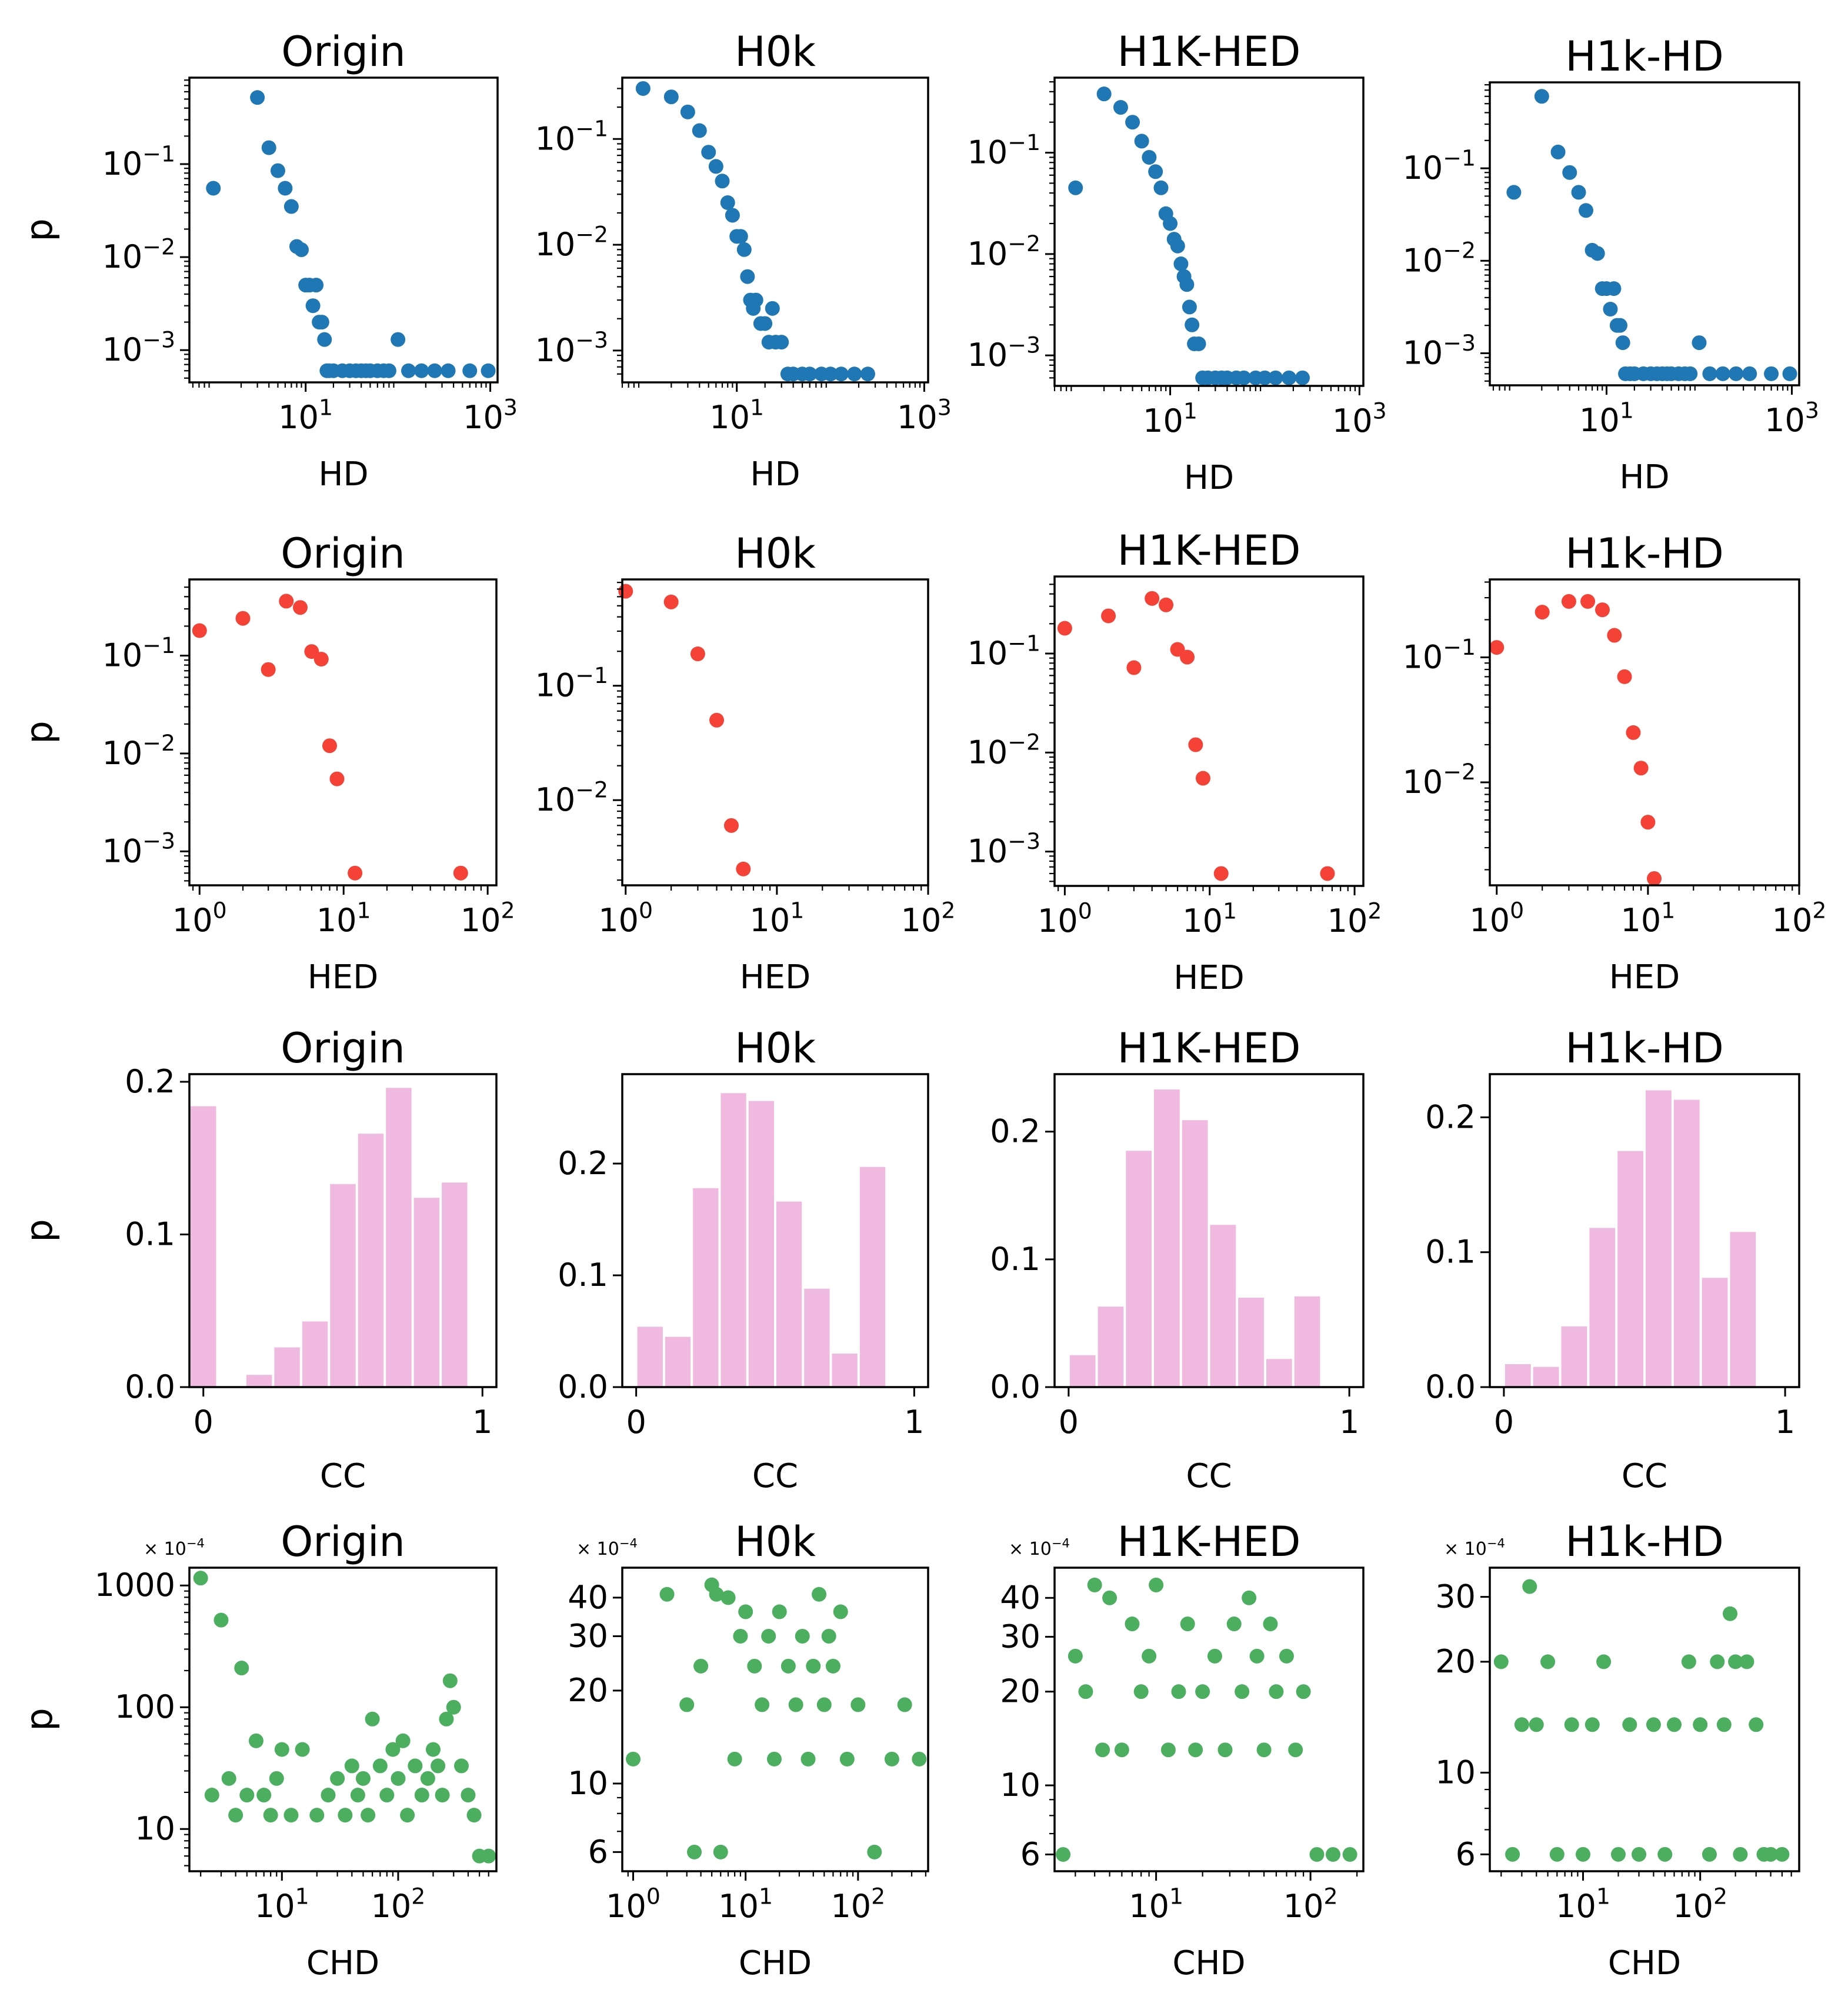 This screenshot has height=2013, width=1848. I want to click on chart-title: H1k-HD, so click(1644, 56).